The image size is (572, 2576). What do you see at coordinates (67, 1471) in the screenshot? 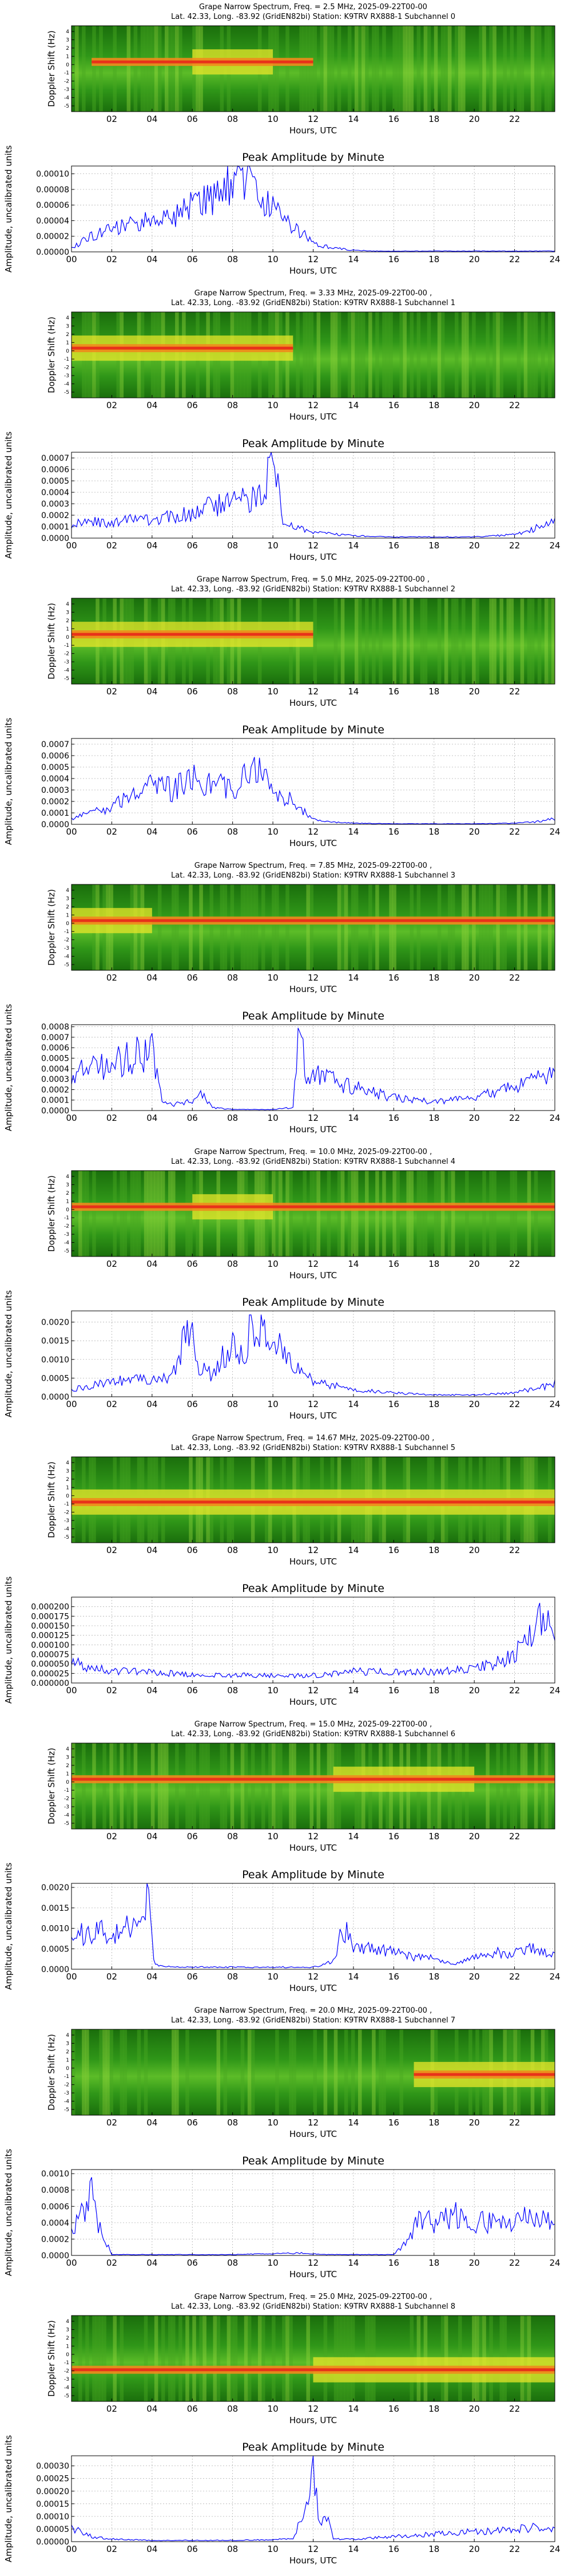
I see `spectrogram-ytick-label: 3` at bounding box center [67, 1471].